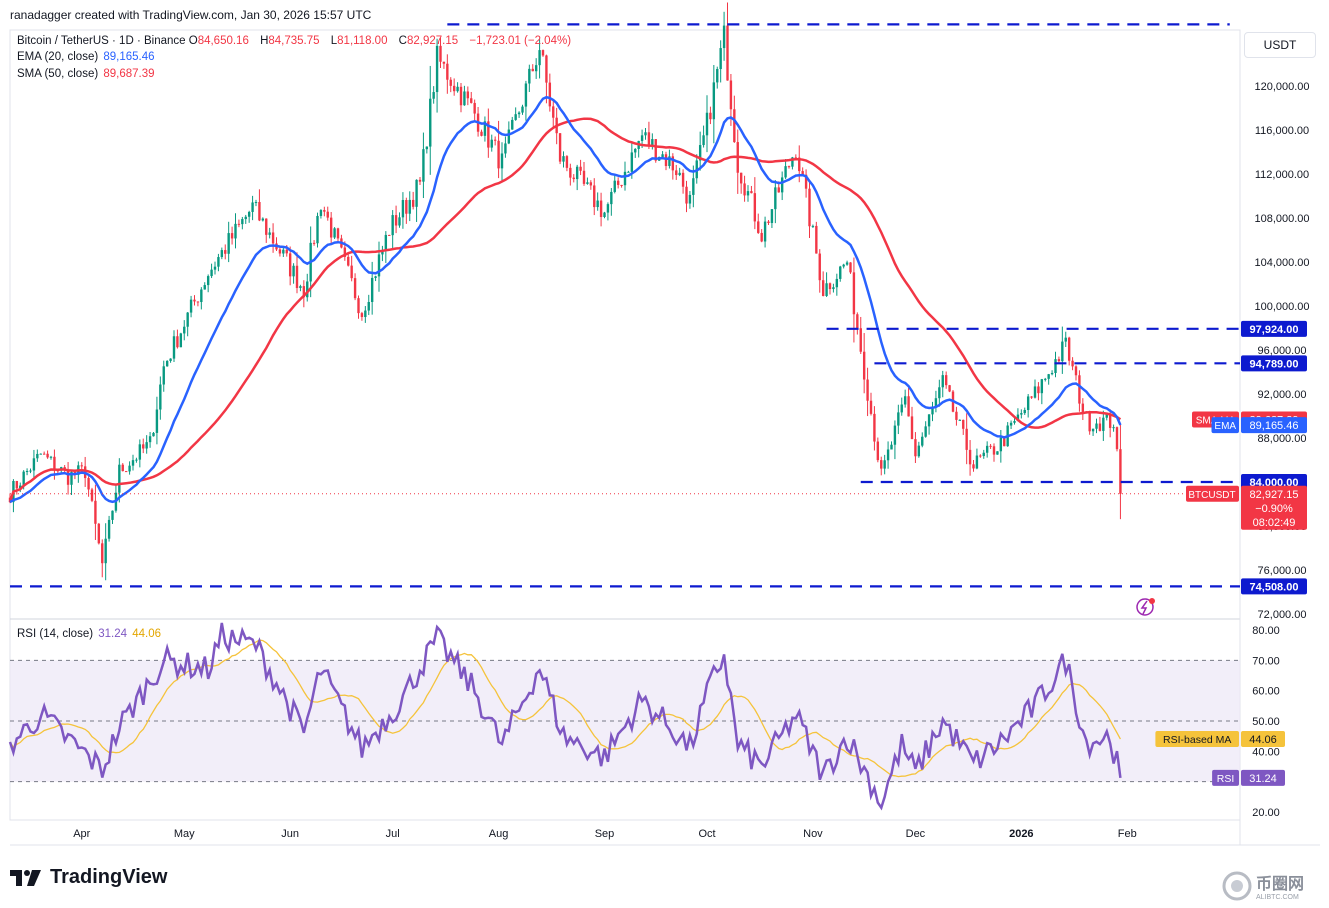 The height and width of the screenshot is (908, 1329). Describe the element at coordinates (1282, 395) in the screenshot. I see `price-tick-label: 92,000.00` at that location.